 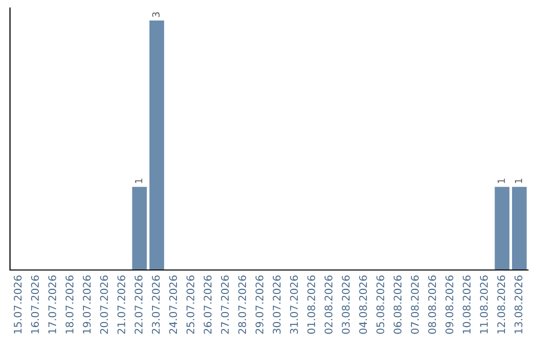 What do you see at coordinates (414, 305) in the screenshot?
I see `x-tick-label: 07.08.2026` at bounding box center [414, 305].